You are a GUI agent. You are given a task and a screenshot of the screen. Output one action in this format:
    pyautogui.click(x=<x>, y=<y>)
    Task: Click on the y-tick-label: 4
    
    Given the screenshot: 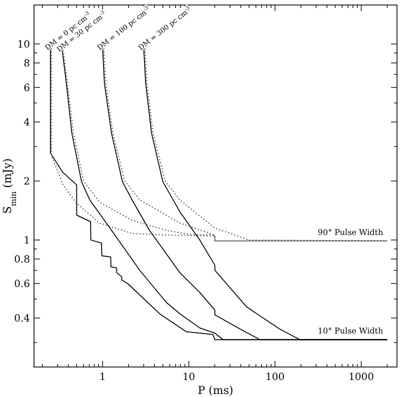 What is the action you would take?
    pyautogui.click(x=27, y=122)
    